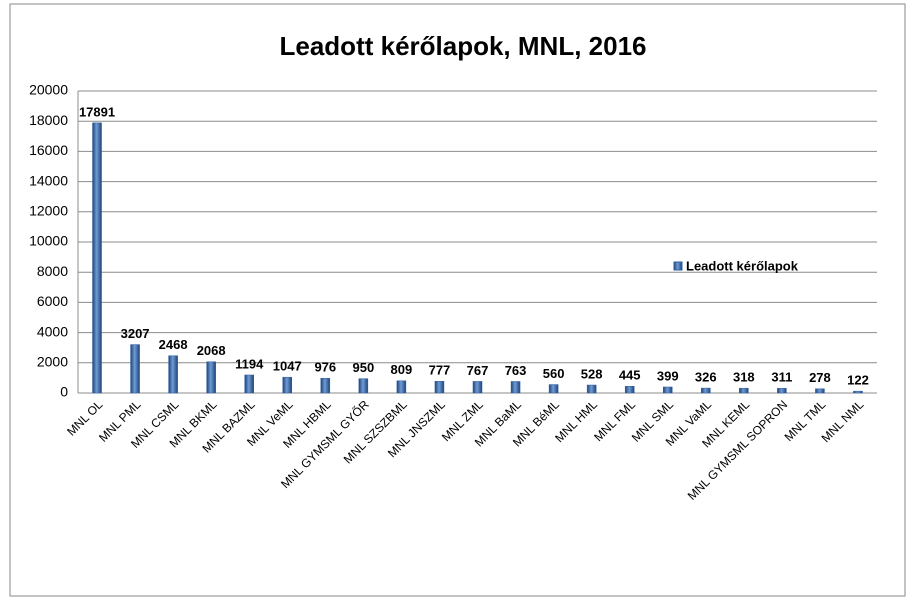  What do you see at coordinates (706, 377) in the screenshot?
I see `data-label: 326` at bounding box center [706, 377].